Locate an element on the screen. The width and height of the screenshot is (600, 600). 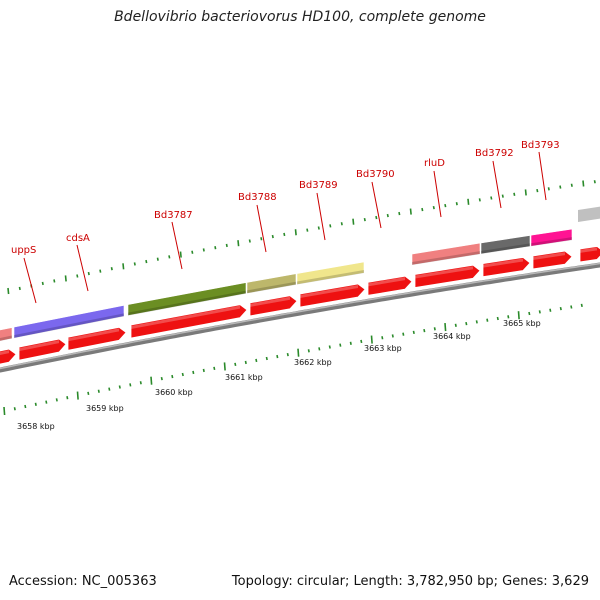
gene-bar-Bd3787 is located at coordinates (187, 299).